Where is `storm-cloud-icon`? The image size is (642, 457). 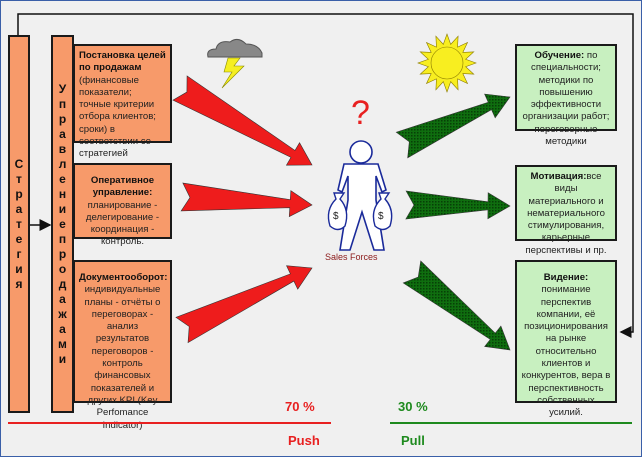
storm-cloud-icon is located at coordinates (235, 63).